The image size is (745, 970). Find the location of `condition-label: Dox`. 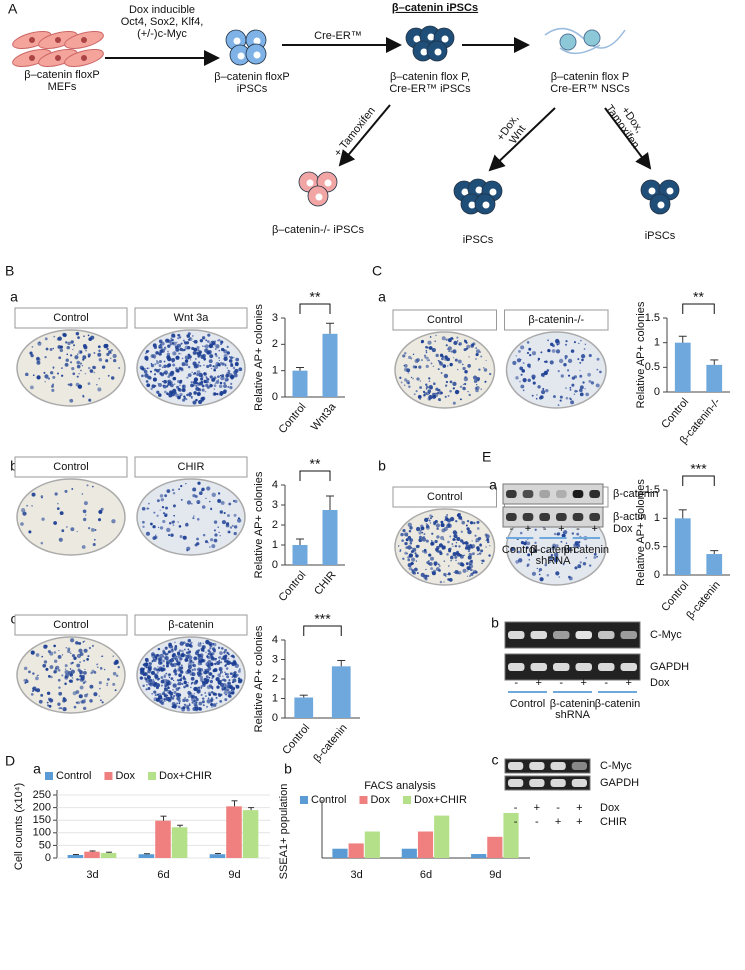

condition-label: Dox is located at coordinates (610, 808).